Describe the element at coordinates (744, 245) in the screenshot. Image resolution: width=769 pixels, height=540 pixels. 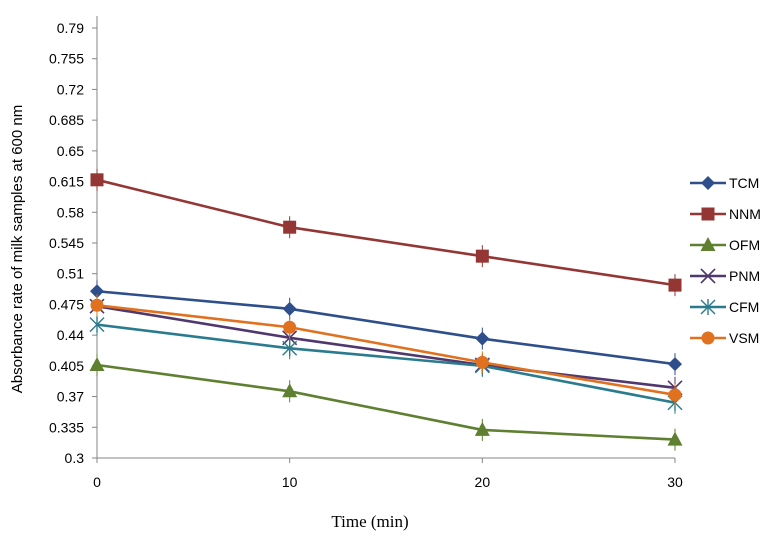
I see `legend-label: OFM` at that location.